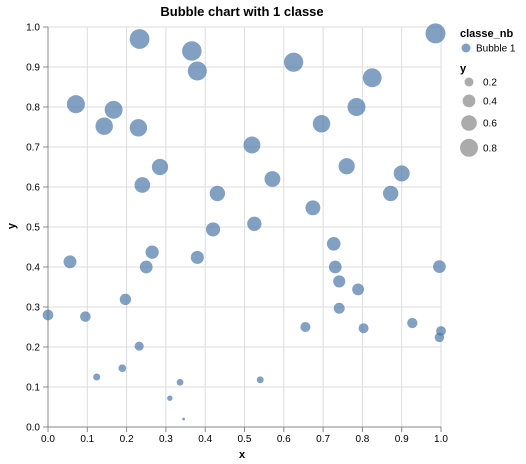 This screenshot has height=464, width=526. Describe the element at coordinates (242, 455) in the screenshot. I see `x-axis-title: x` at that location.